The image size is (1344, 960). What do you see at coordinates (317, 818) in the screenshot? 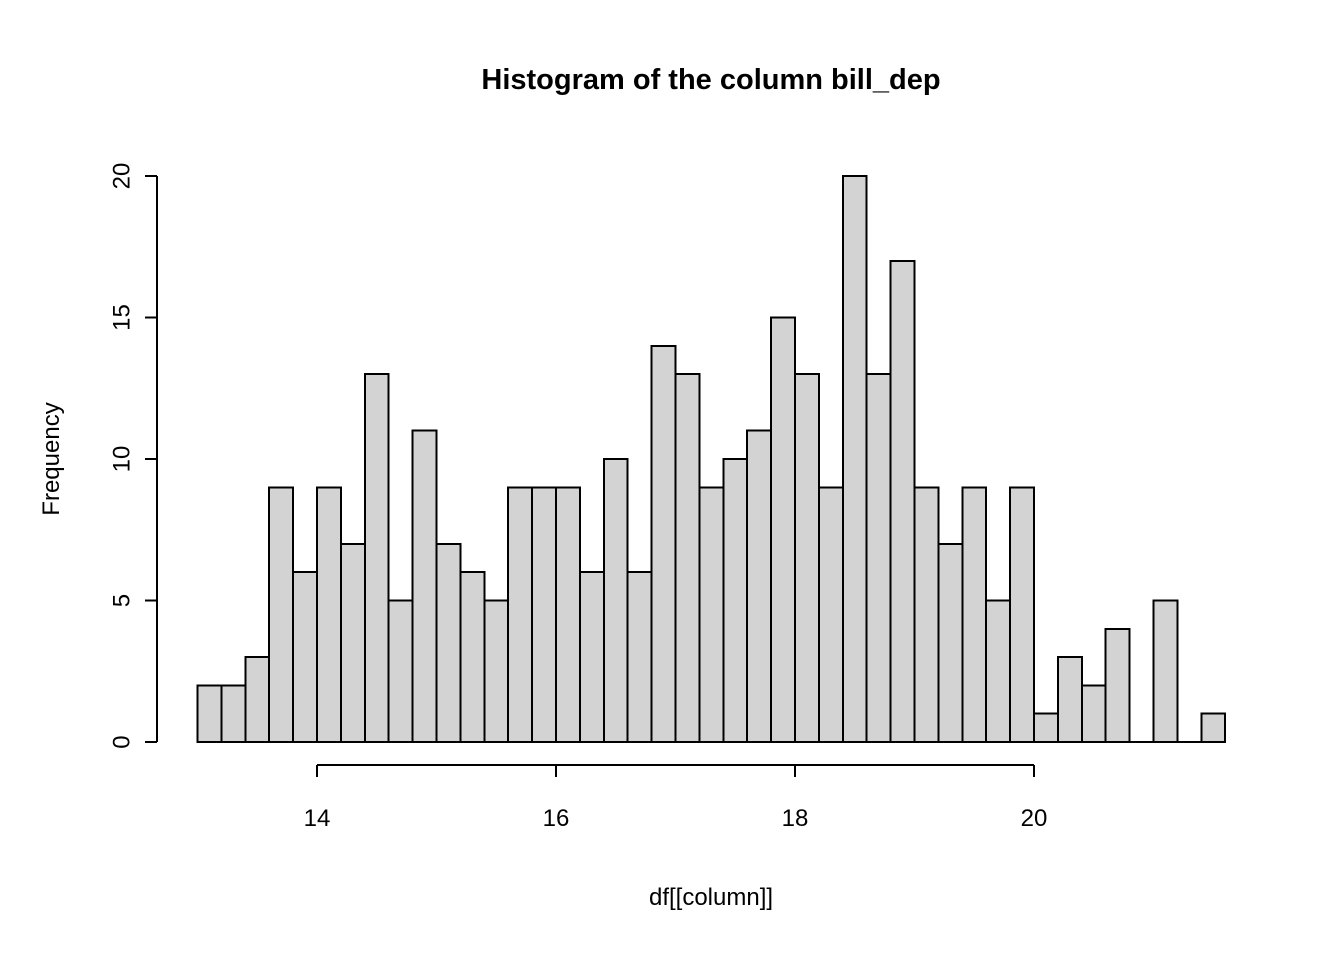
I see `x-tick-label: 14` at bounding box center [317, 818].